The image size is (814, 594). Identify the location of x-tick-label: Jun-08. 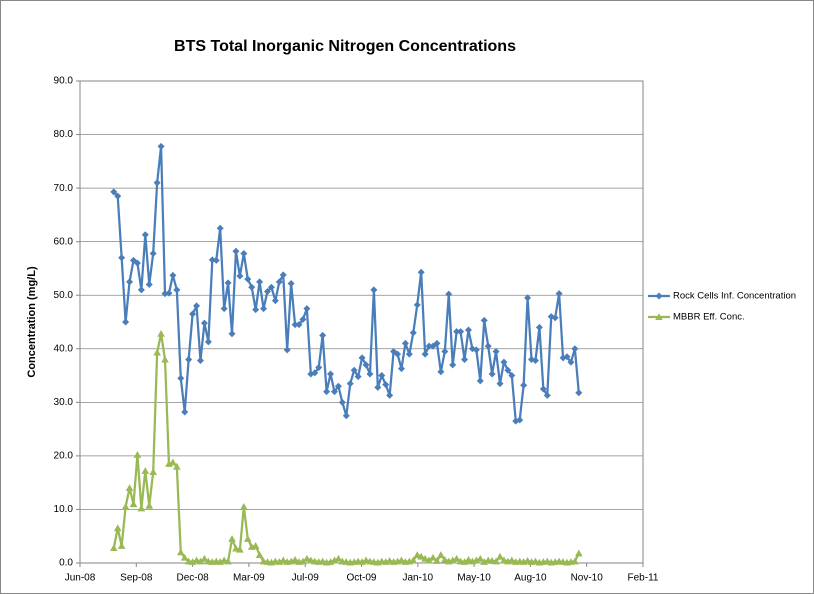
(80, 578).